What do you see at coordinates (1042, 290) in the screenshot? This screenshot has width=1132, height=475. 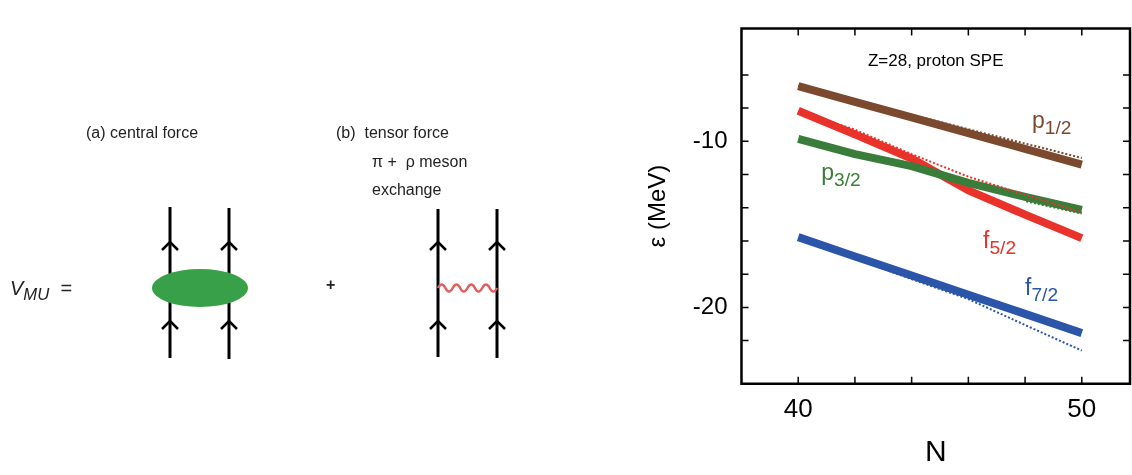 I see `series-label: f$_{7/2}$` at bounding box center [1042, 290].